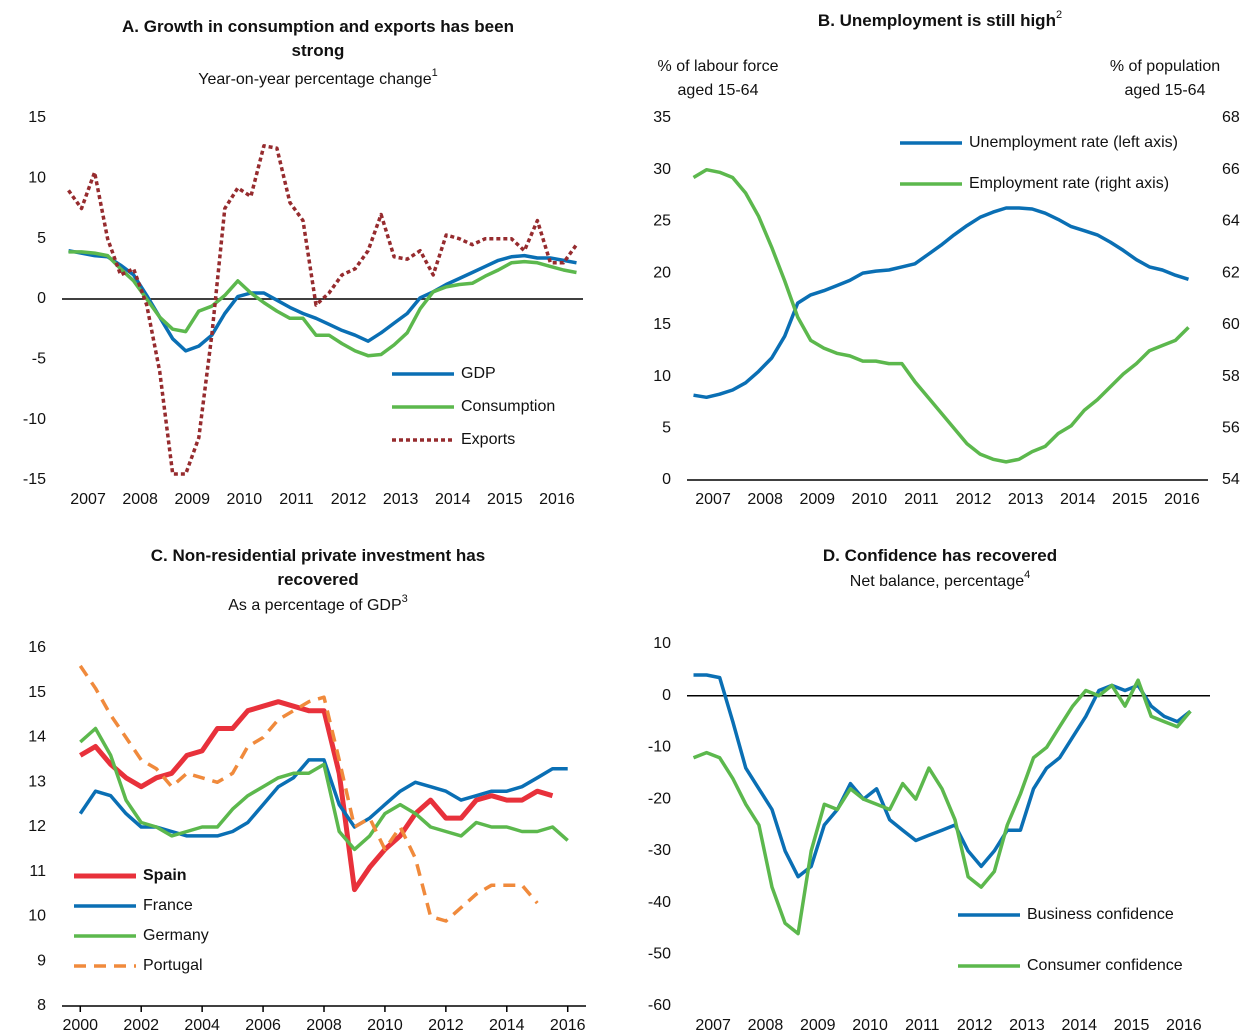 The image size is (1247, 1033). Describe the element at coordinates (508, 406) in the screenshot. I see `legend-label: Consumption` at that location.